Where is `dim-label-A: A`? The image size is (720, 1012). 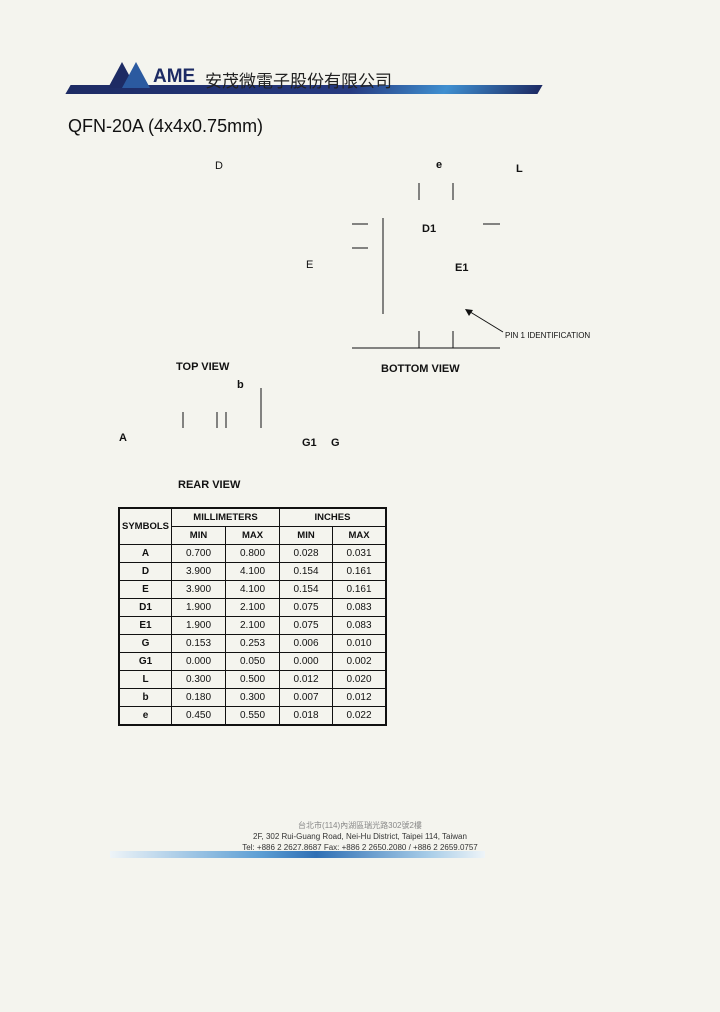 dim-label-A: A is located at coordinates (123, 438).